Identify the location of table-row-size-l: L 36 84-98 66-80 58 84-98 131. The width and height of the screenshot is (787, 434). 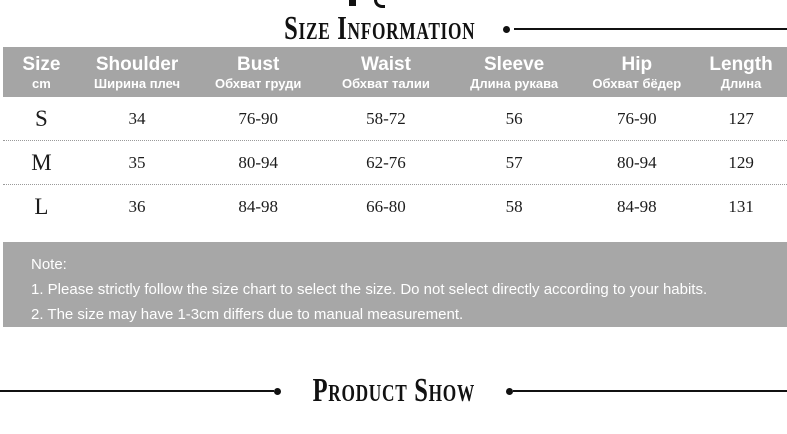
(395, 207).